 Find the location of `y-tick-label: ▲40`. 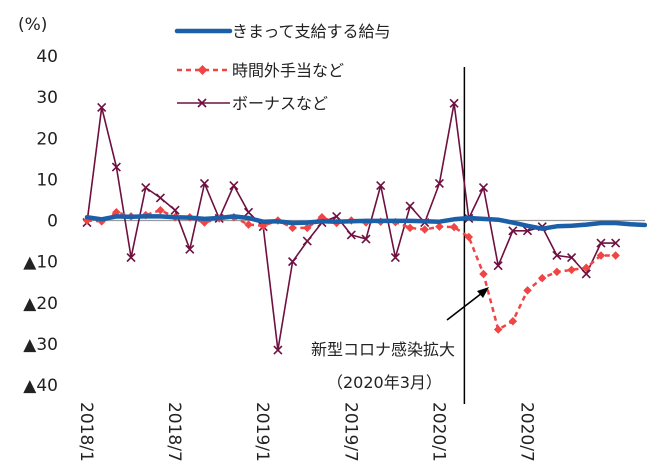

y-tick-label: ▲40 is located at coordinates (40, 386).